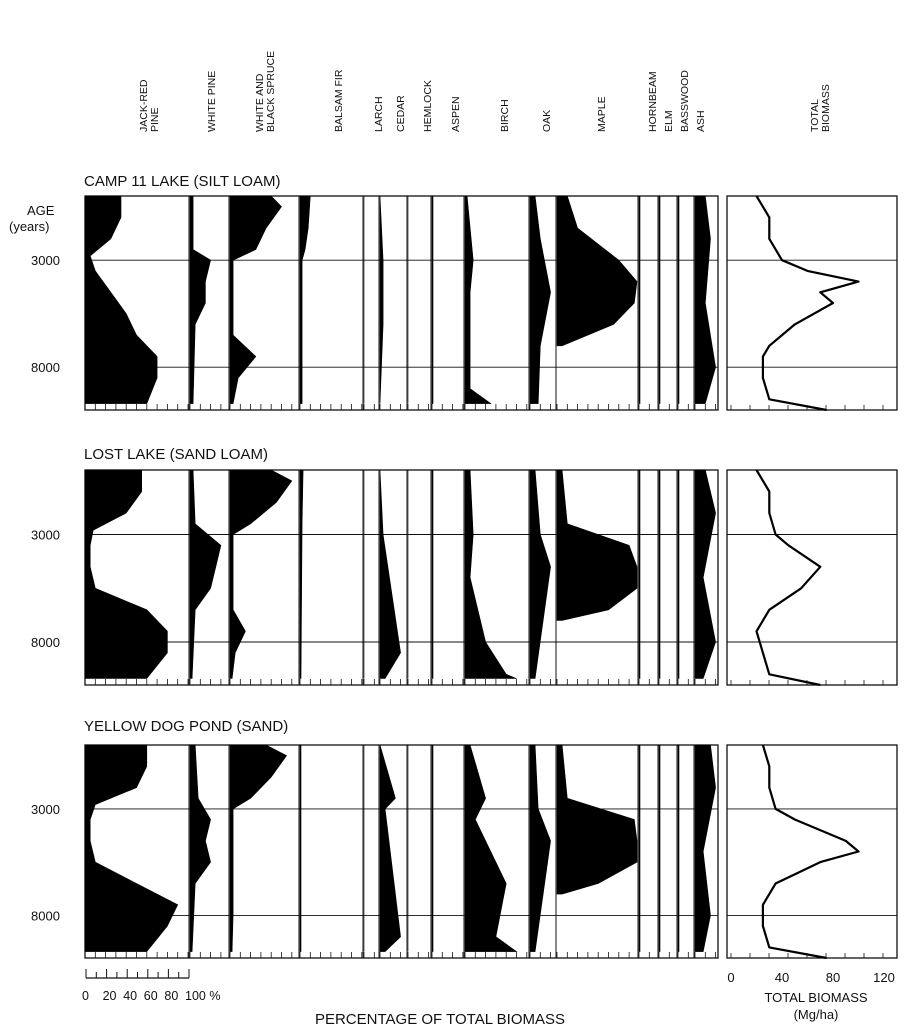 This screenshot has width=907, height=1030. Describe the element at coordinates (669, 121) in the screenshot. I see `header-elm: ELM` at that location.